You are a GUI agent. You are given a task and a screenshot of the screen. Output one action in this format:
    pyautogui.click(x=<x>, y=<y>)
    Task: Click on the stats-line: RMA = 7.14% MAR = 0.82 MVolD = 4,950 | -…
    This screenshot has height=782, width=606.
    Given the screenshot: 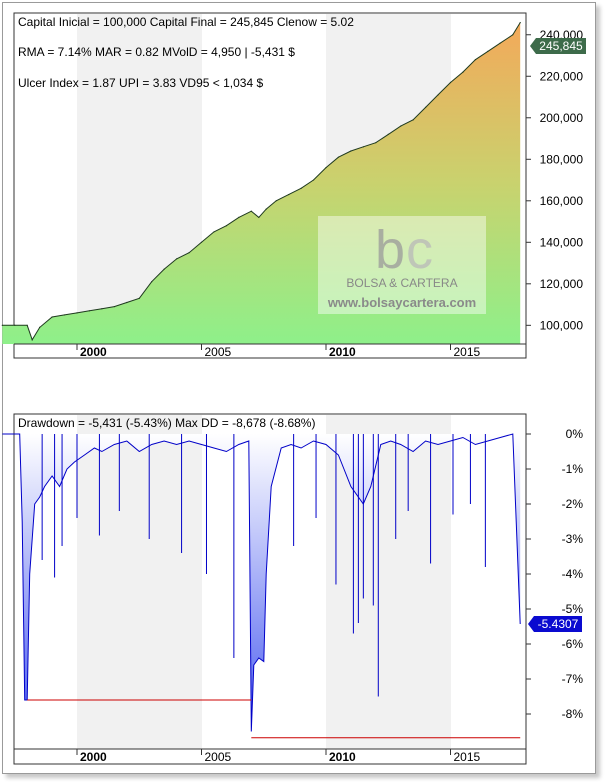 What is the action you would take?
    pyautogui.click(x=156, y=52)
    